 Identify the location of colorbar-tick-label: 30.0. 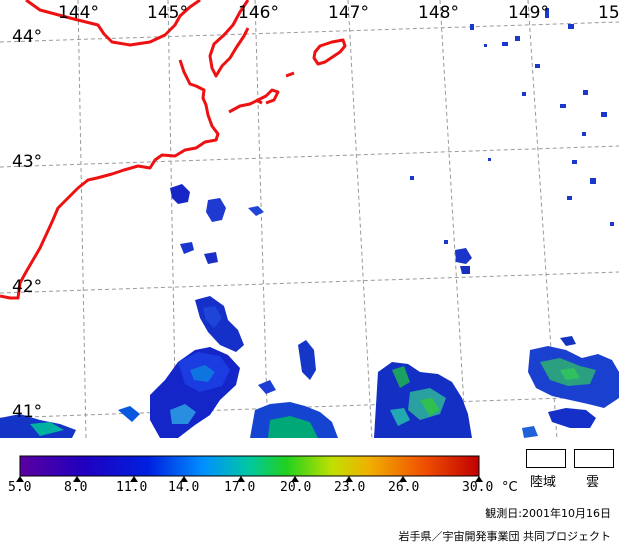
(478, 487).